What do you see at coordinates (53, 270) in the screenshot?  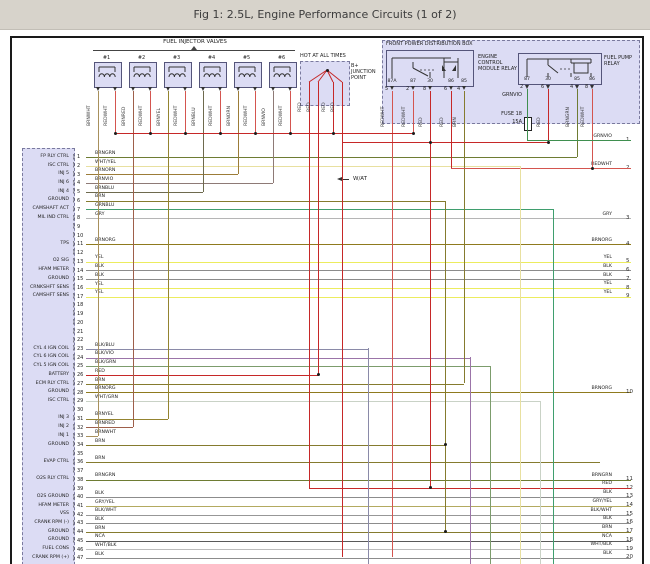 I see `connector-row-label: HFAM METER` at bounding box center [53, 270].